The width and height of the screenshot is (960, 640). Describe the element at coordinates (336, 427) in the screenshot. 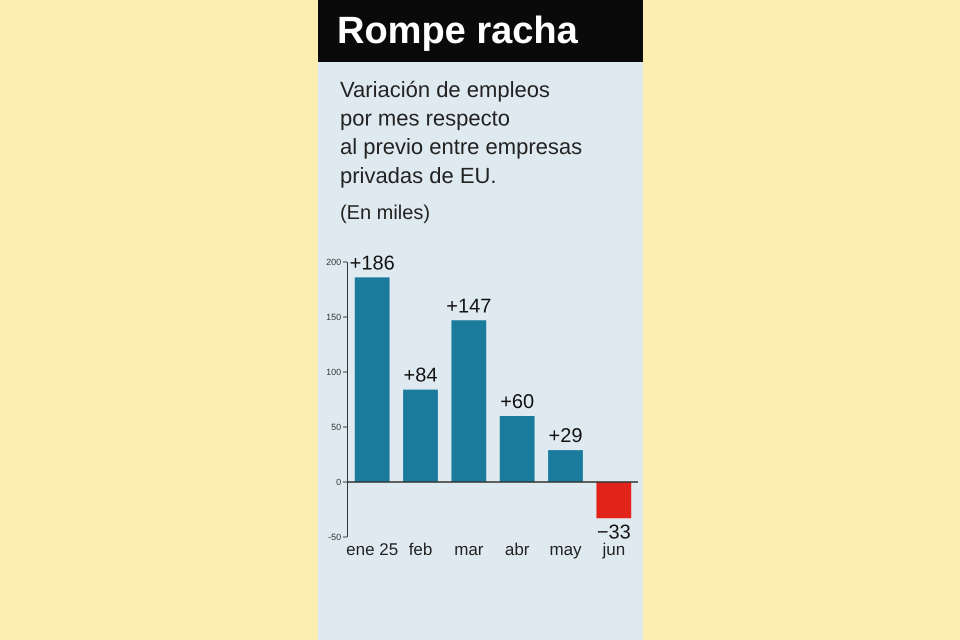

I see `y-tick-label: 50` at that location.